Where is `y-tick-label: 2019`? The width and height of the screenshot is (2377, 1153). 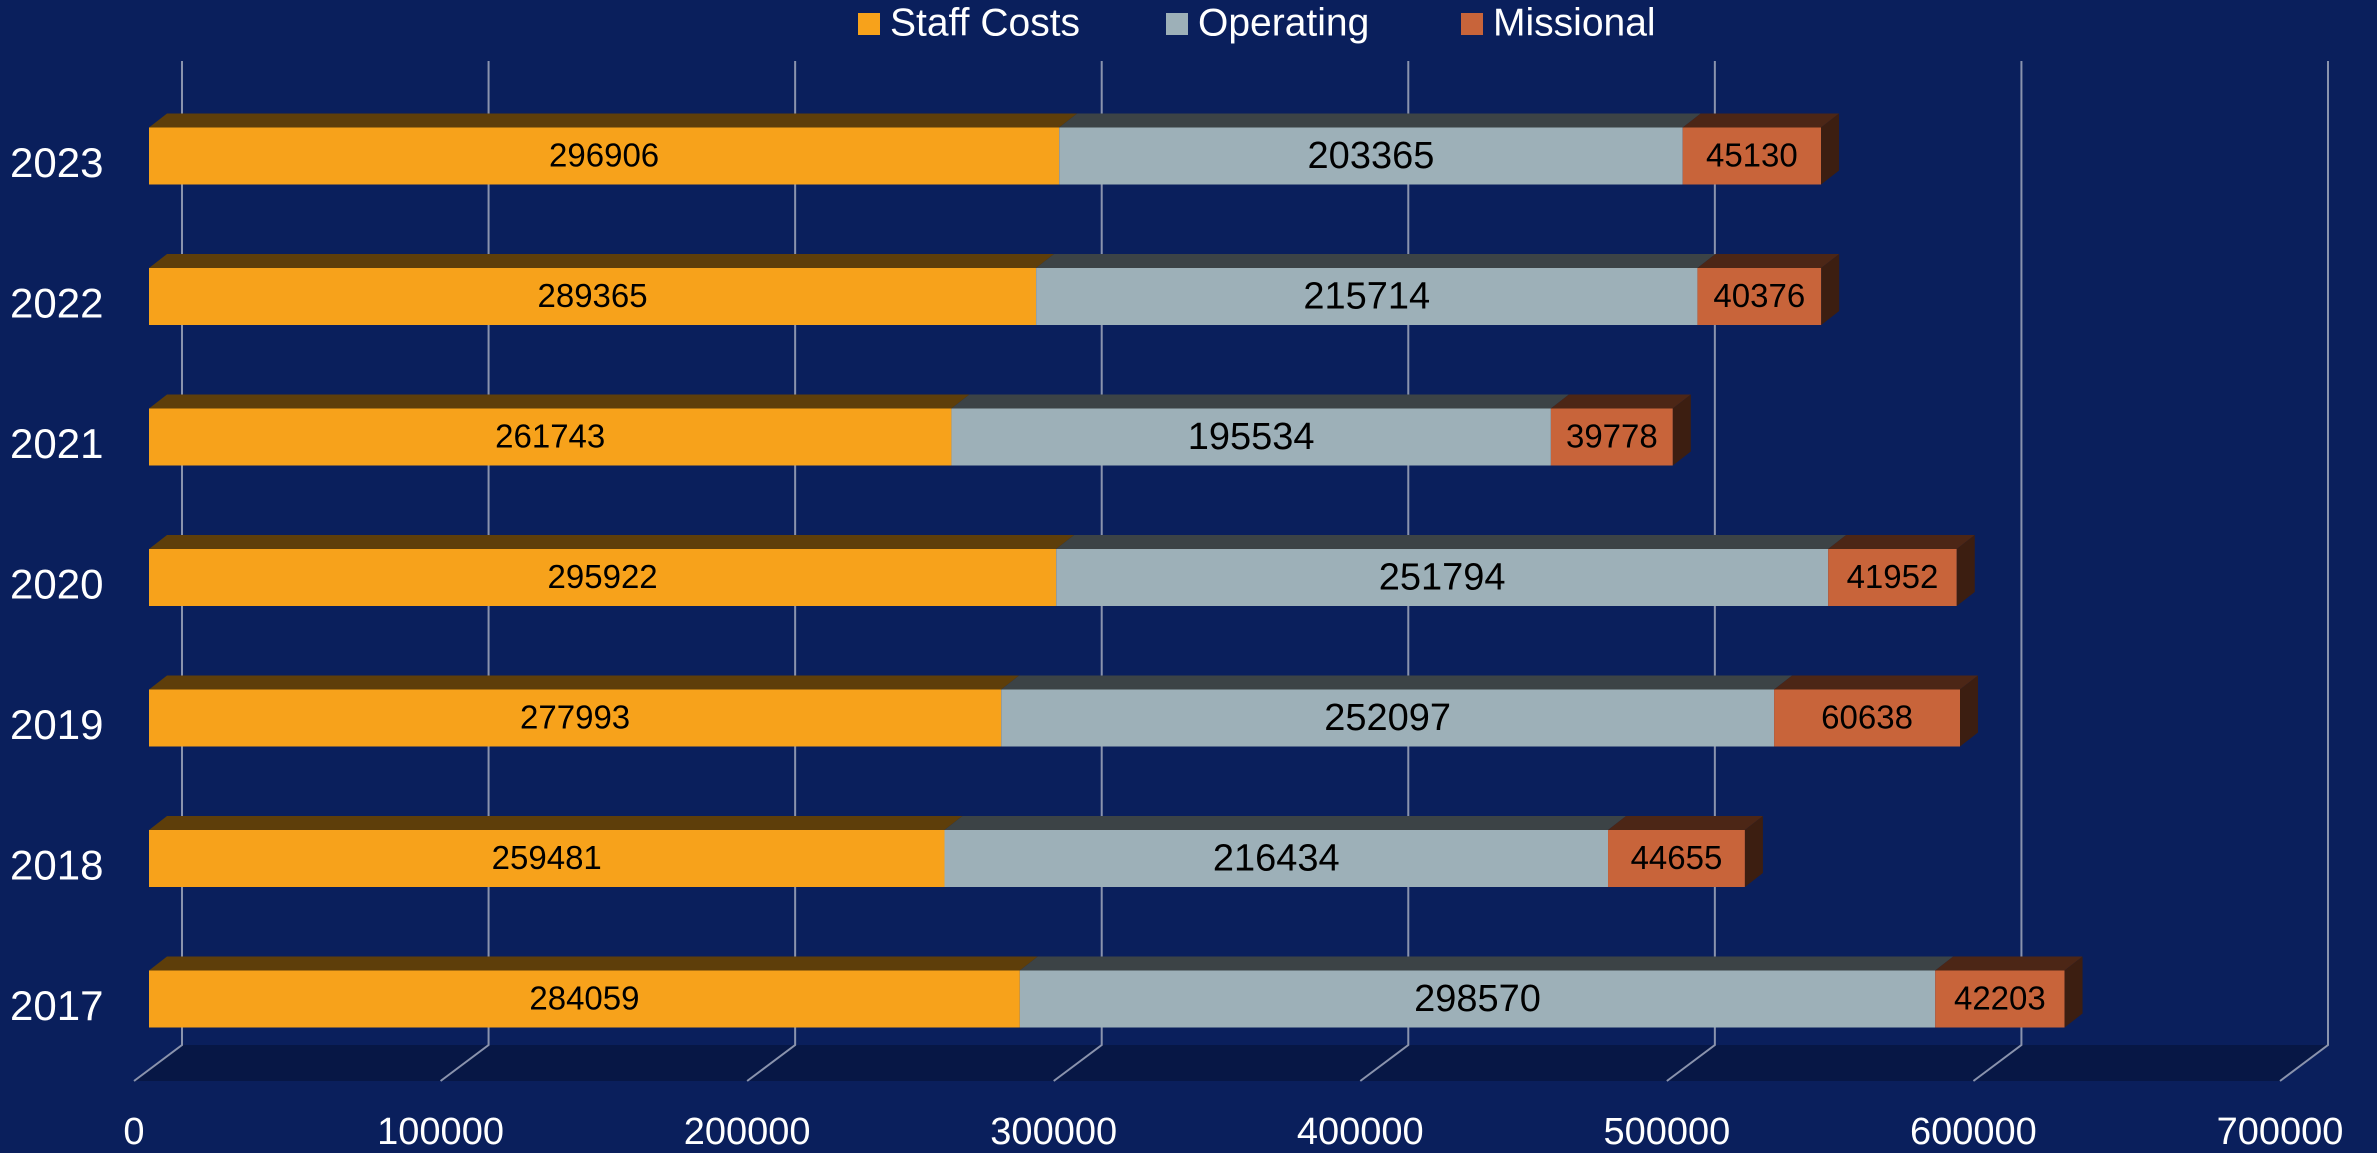 y-tick-label: 2019 is located at coordinates (56, 724).